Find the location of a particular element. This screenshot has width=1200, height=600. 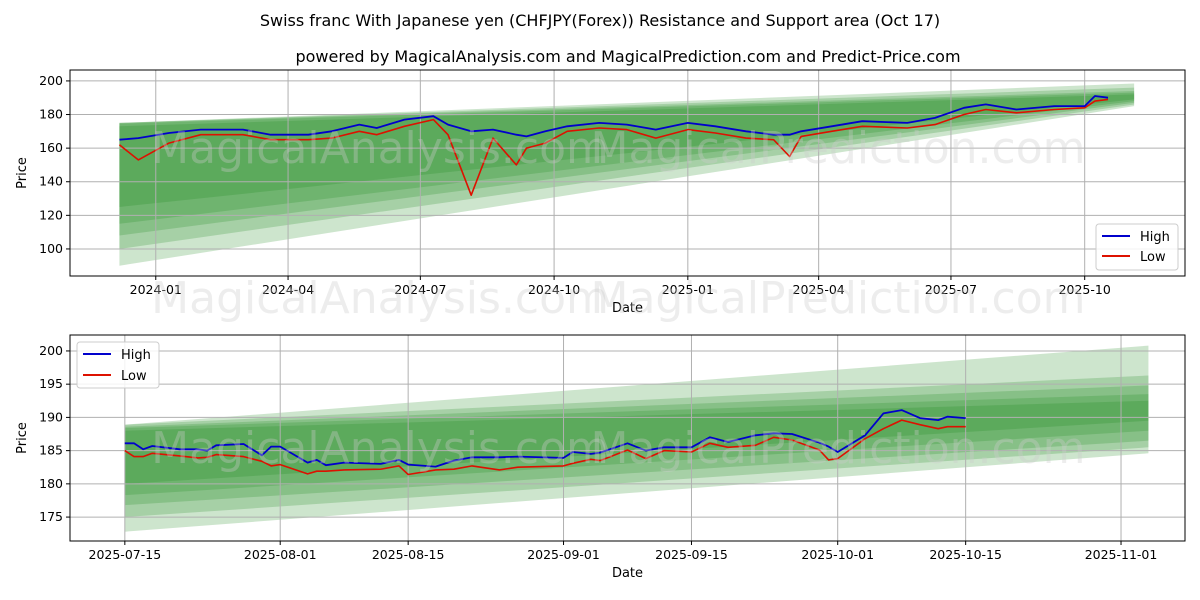

x-tick-label: 2024-07 is located at coordinates (420, 289).